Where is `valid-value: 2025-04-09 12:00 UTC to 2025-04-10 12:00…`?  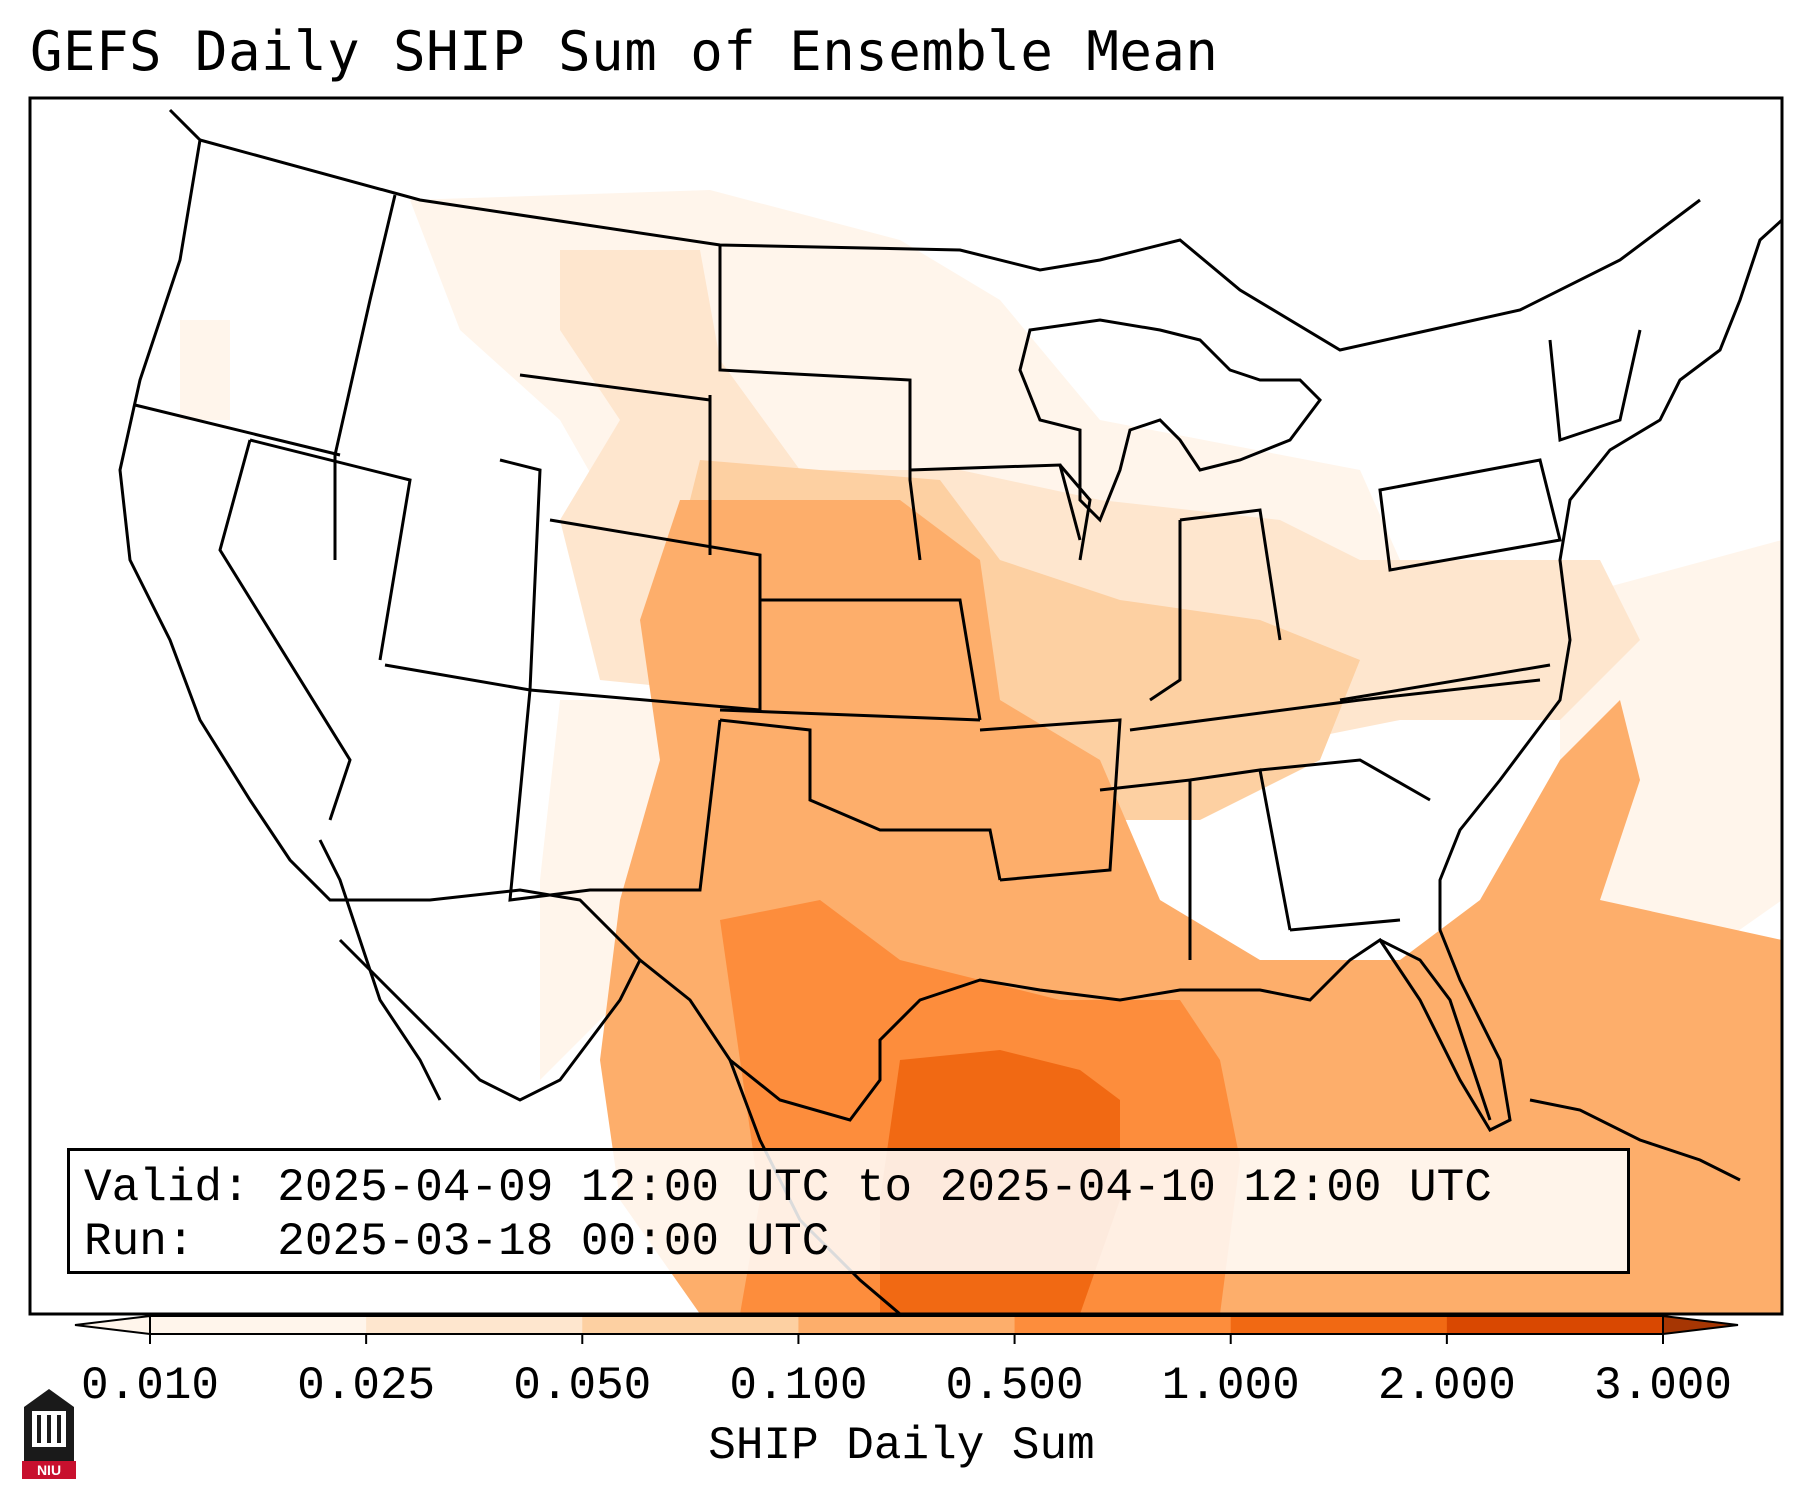
valid-value: 2025-04-09 12:00 UTC to 2025-04-10 12:00… is located at coordinates (884, 1188).